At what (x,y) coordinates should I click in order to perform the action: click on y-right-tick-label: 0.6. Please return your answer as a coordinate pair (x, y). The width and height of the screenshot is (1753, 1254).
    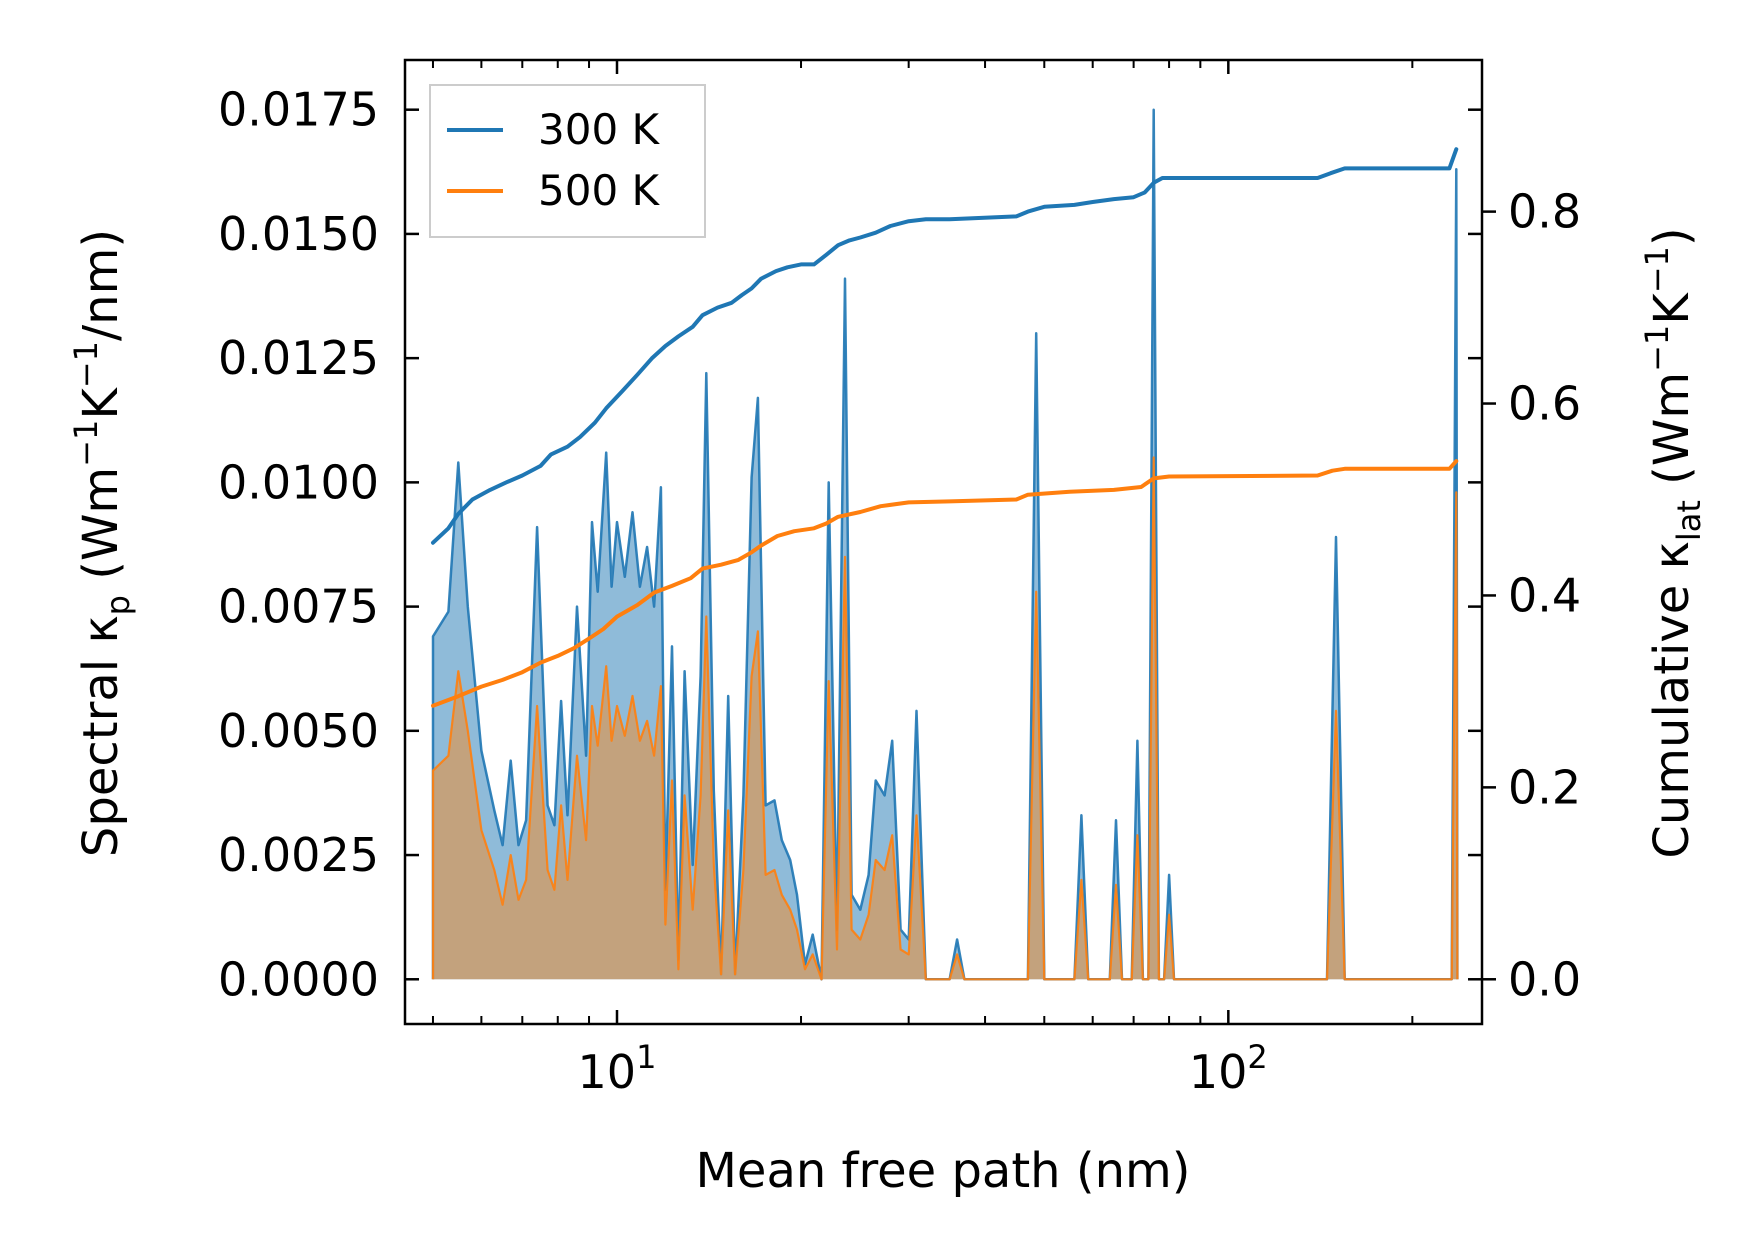
    Looking at the image, I should click on (1544, 404).